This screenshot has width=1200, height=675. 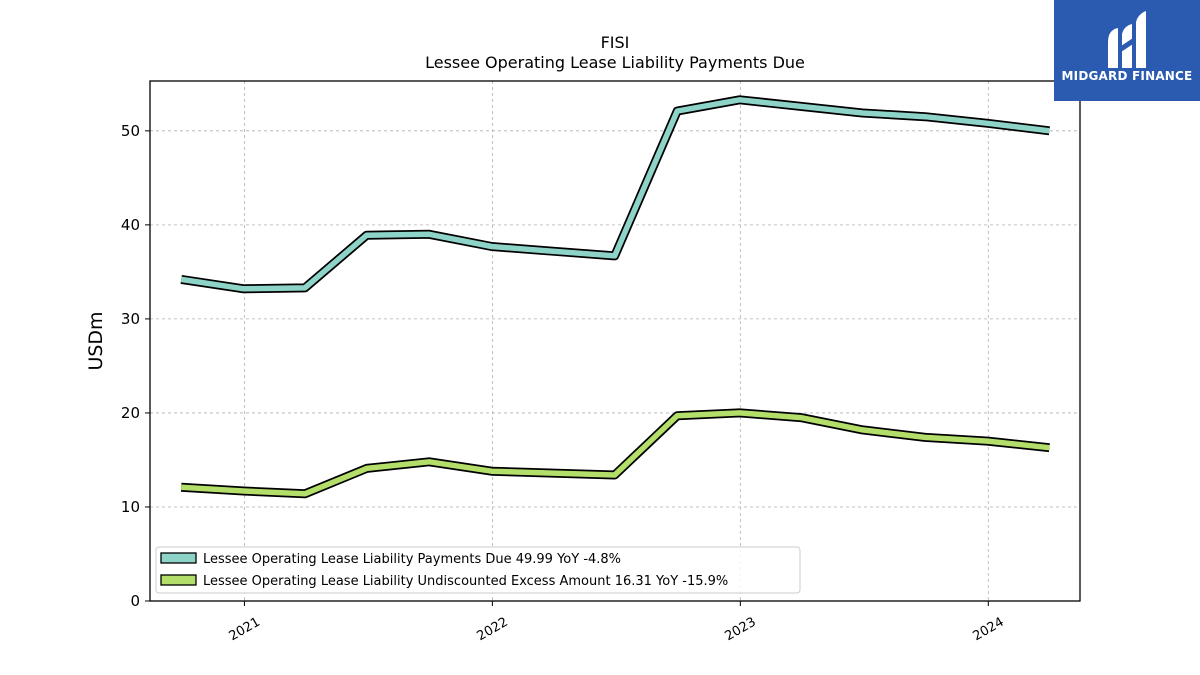 What do you see at coordinates (1127, 39) in the screenshot?
I see `midgard-logo-icon` at bounding box center [1127, 39].